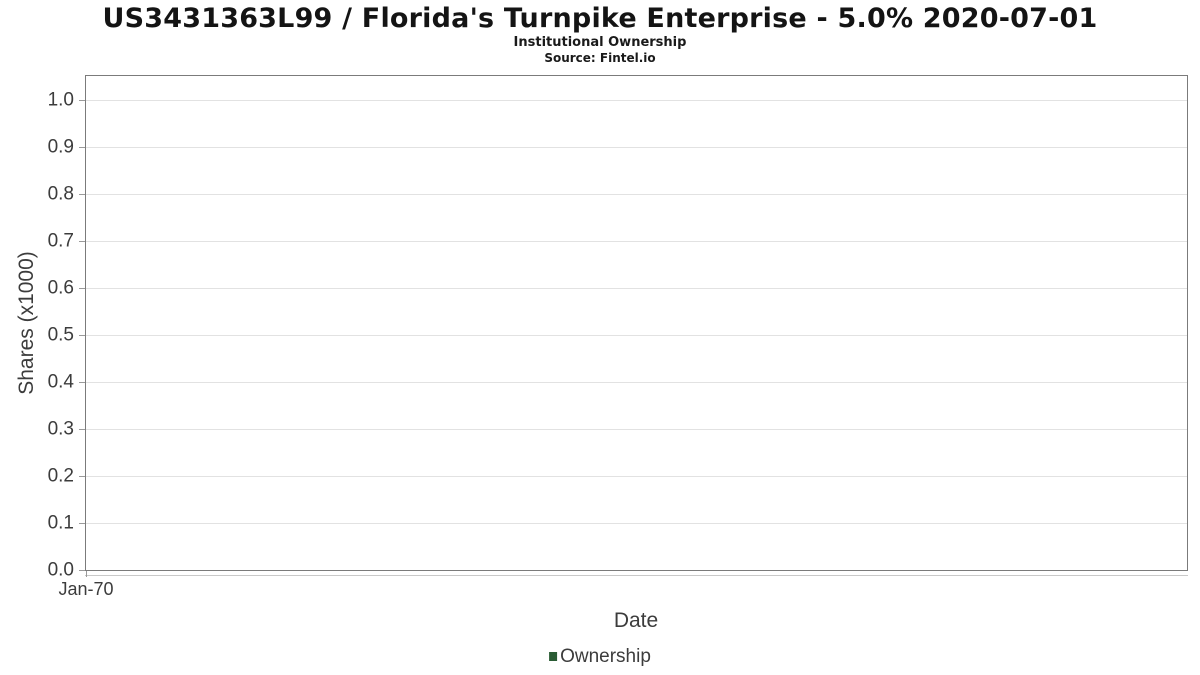 The height and width of the screenshot is (675, 1200). I want to click on y-tick-label: 0.6, so click(60, 288).